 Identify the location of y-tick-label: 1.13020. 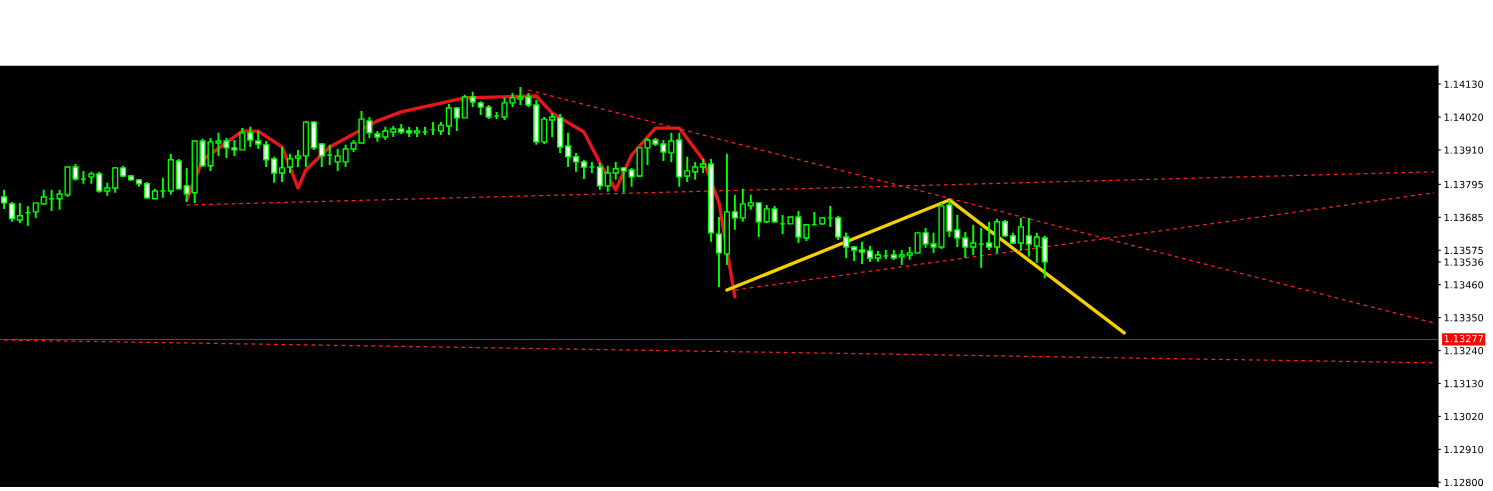
(1464, 416).